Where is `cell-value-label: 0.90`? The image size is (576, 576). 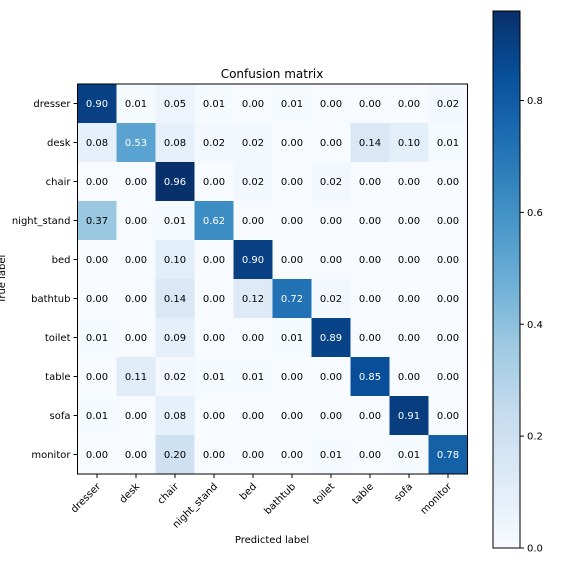 cell-value-label: 0.90 is located at coordinates (97, 104).